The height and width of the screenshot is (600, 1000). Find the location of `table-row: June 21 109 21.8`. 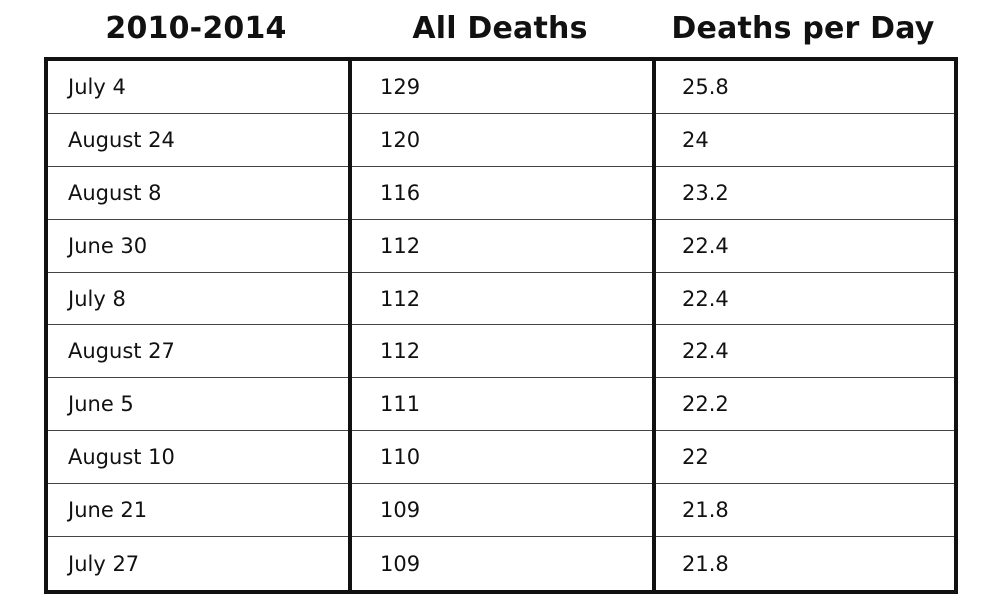

table-row: June 21 109 21.8 is located at coordinates (501, 511).